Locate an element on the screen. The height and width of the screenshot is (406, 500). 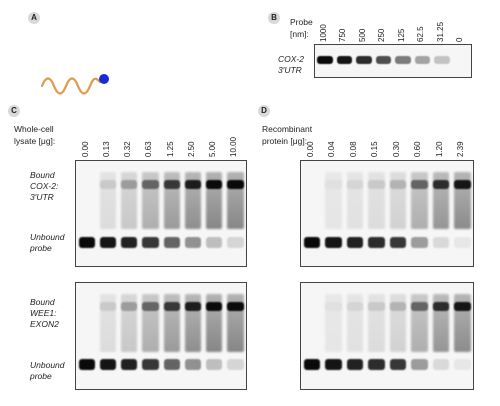
panel-d-lane-label: 0.00 is located at coordinates (310, 149).